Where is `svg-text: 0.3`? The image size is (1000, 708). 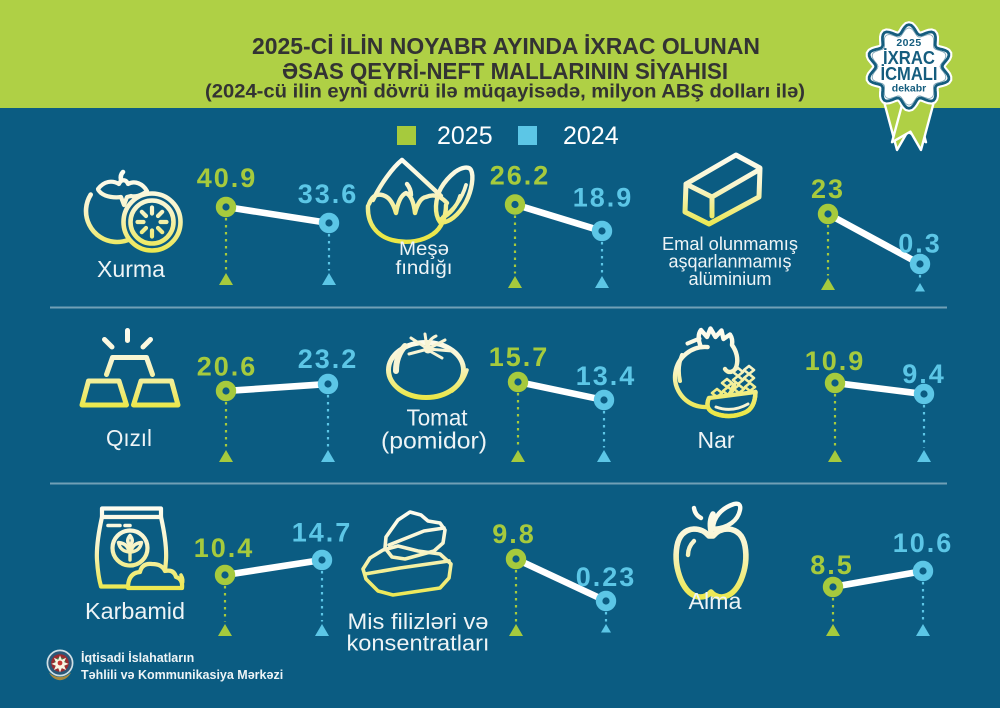 svg-text: 0.3 is located at coordinates (920, 244).